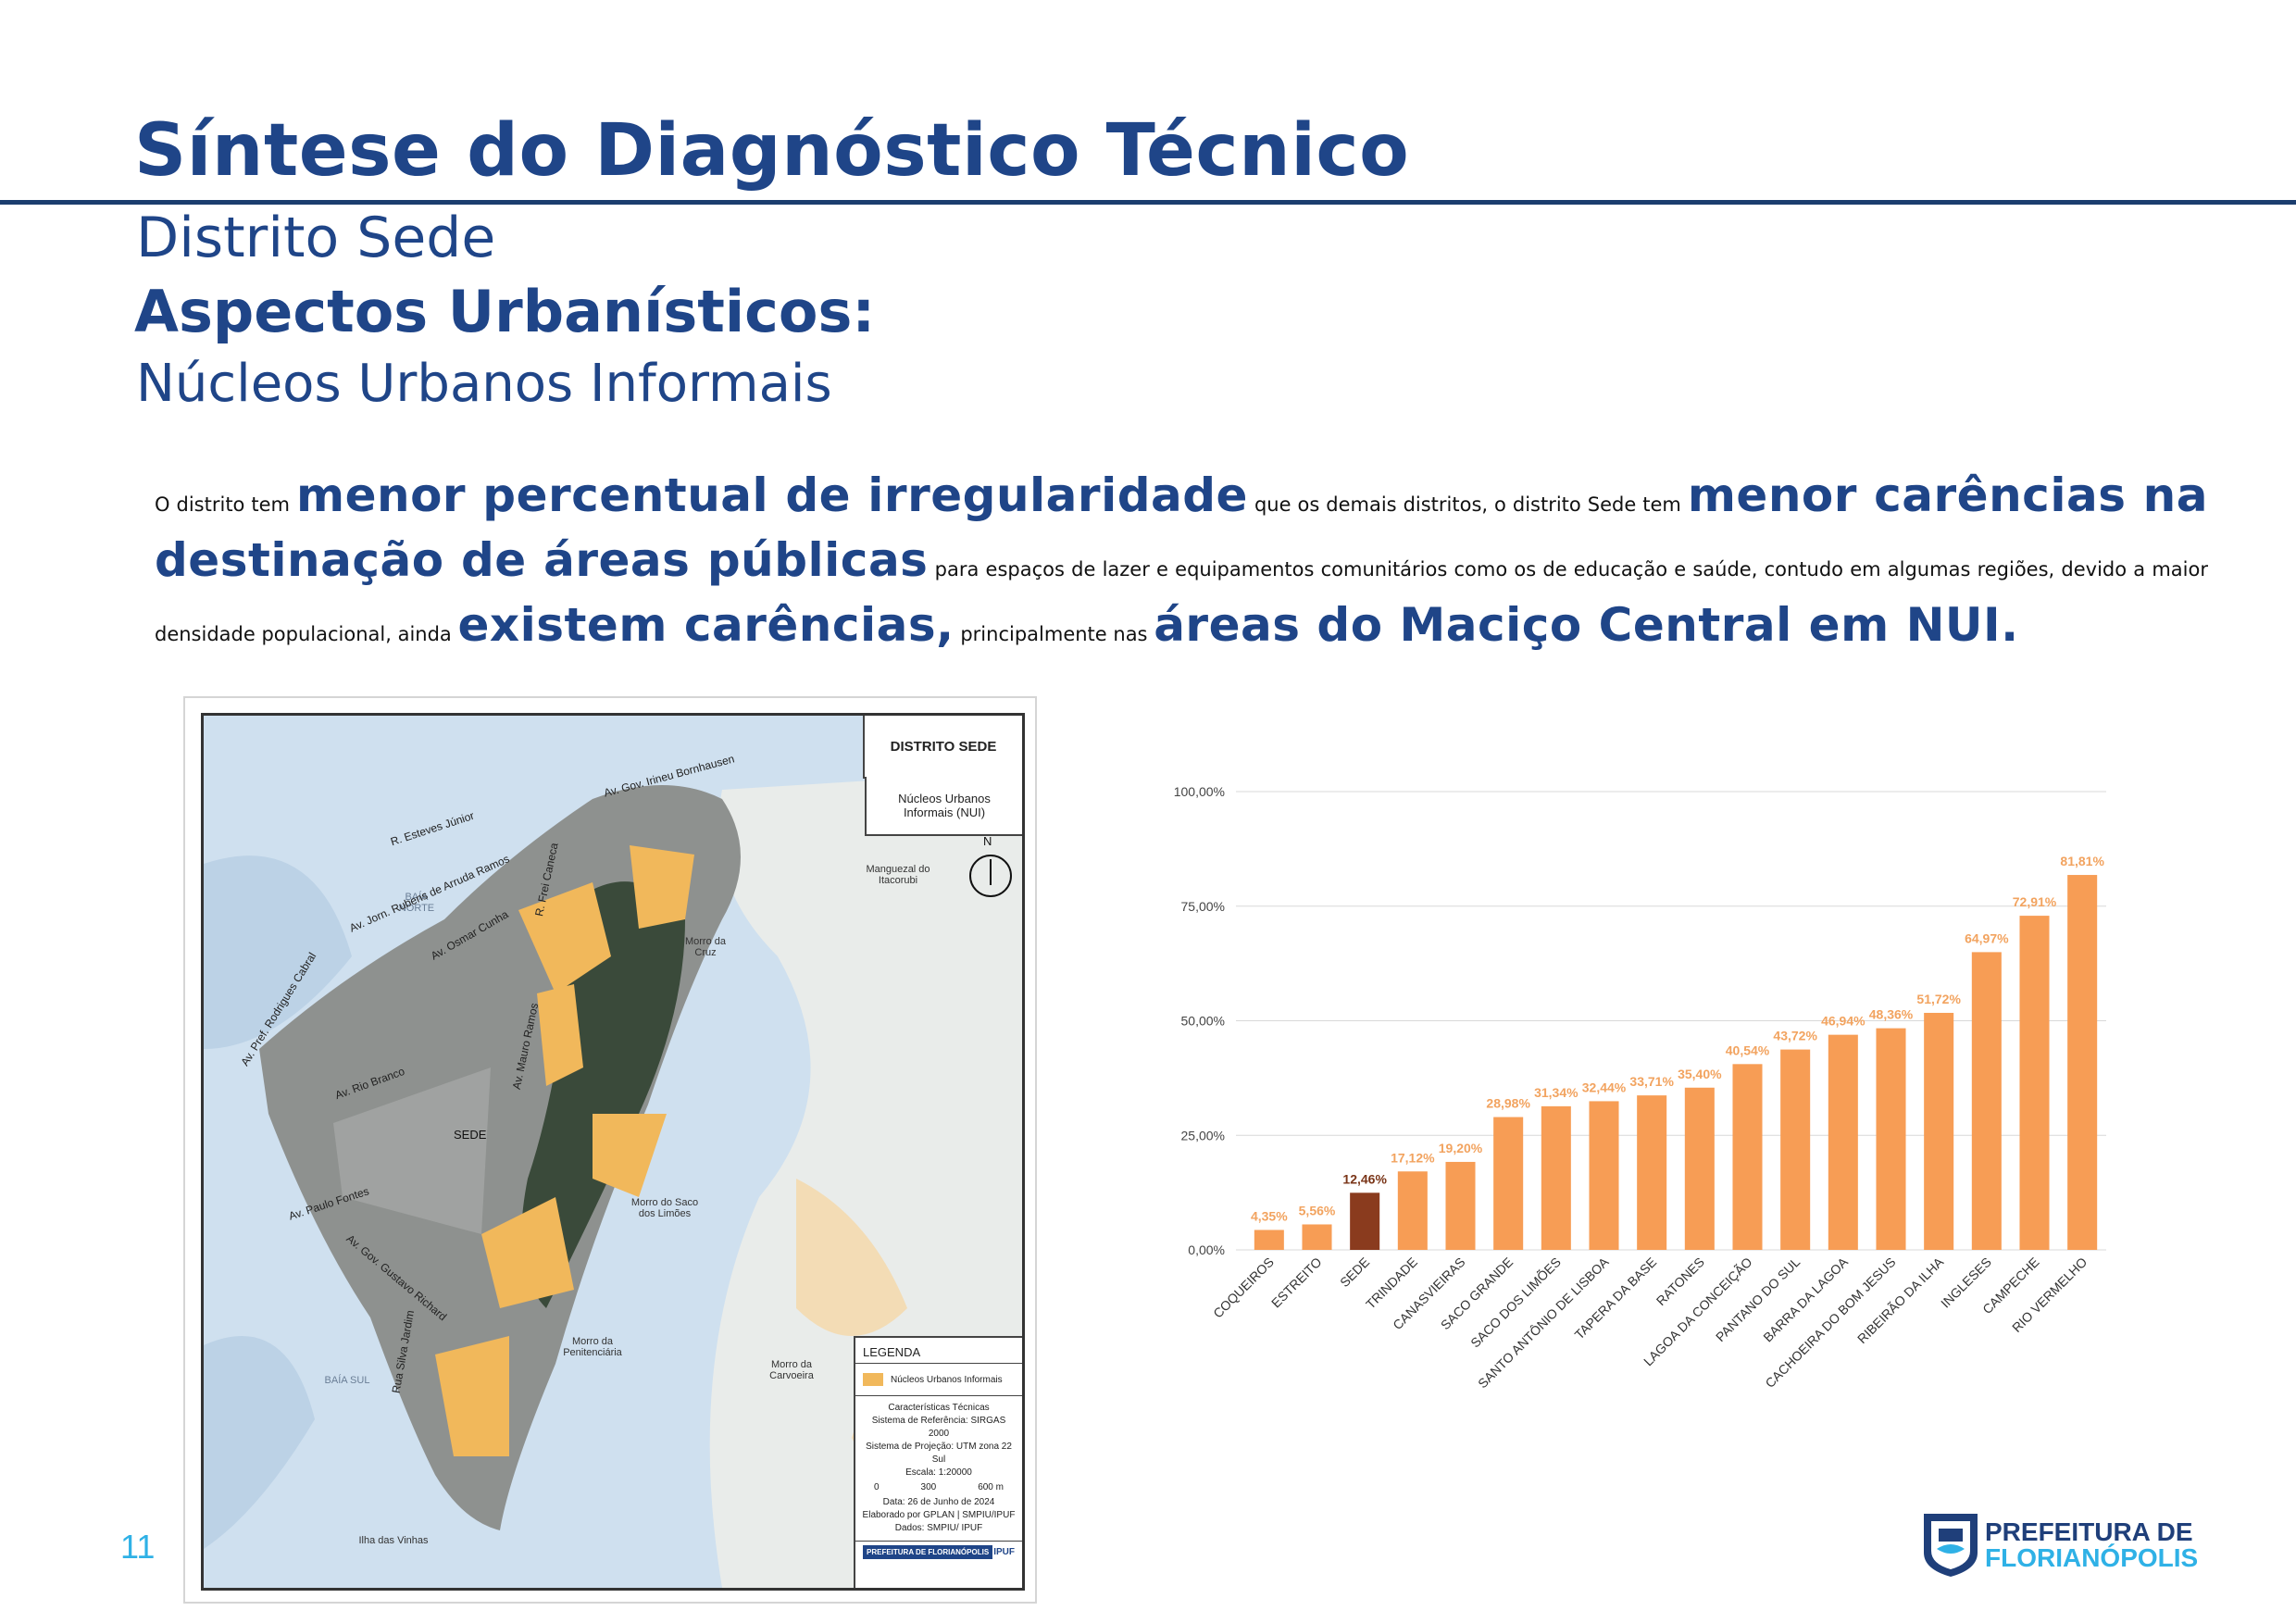  Describe the element at coordinates (1891, 1015) in the screenshot. I see `data-label: 48,36%` at that location.